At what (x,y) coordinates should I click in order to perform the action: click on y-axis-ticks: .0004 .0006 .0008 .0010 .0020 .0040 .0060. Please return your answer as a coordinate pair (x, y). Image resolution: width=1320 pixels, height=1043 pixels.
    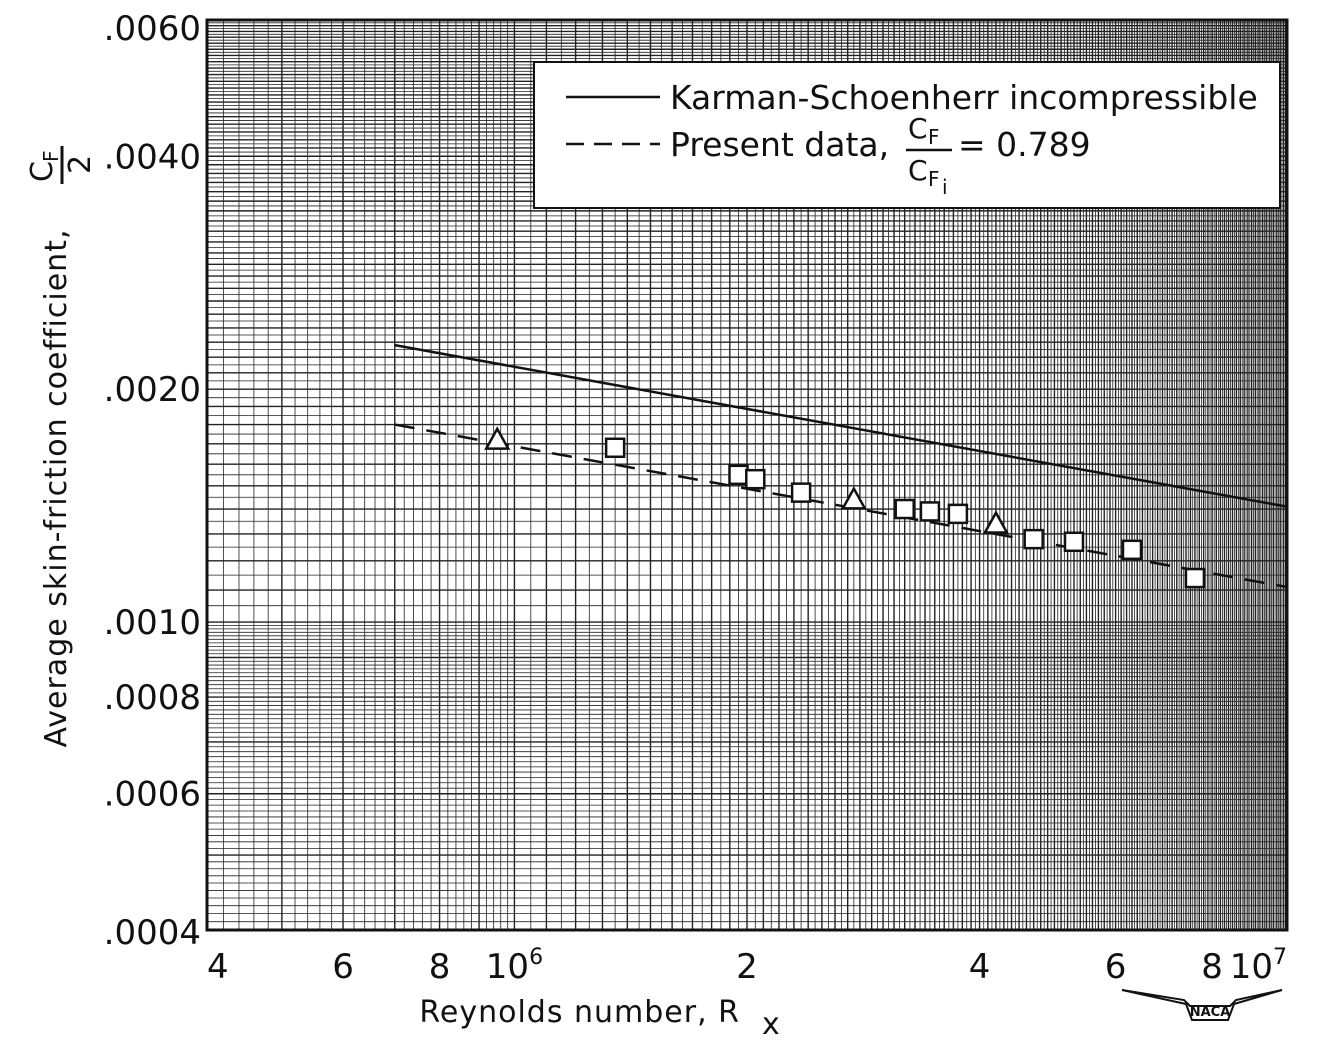
    Looking at the image, I should click on (152, 481).